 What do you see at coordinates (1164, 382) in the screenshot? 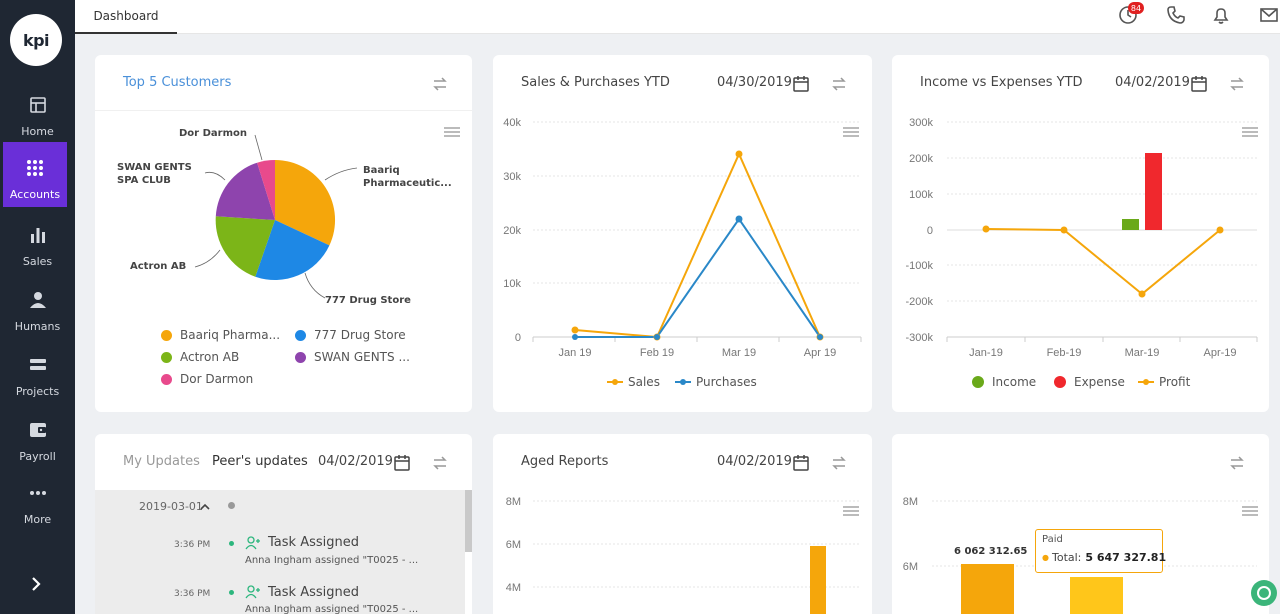
I see `legend-item: Profit` at bounding box center [1164, 382].